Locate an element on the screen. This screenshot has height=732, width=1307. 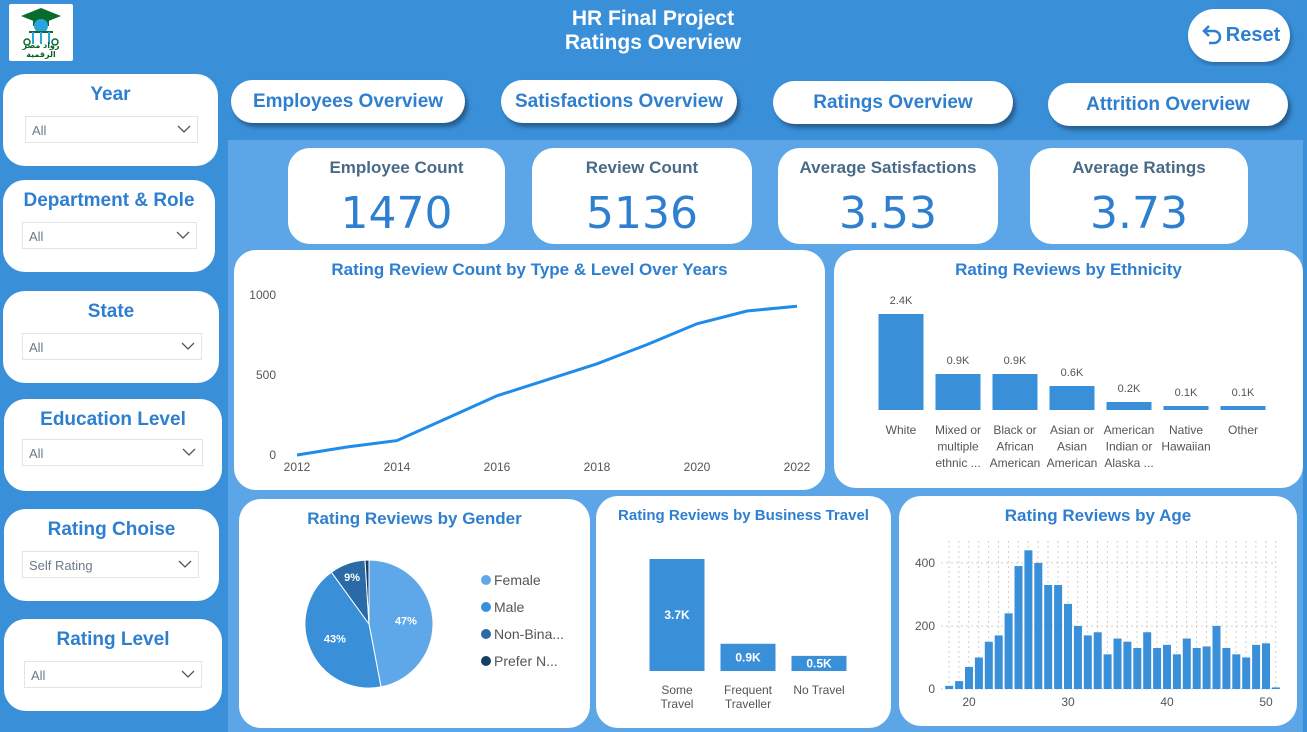
x-tick-label: 2020 is located at coordinates (697, 467).